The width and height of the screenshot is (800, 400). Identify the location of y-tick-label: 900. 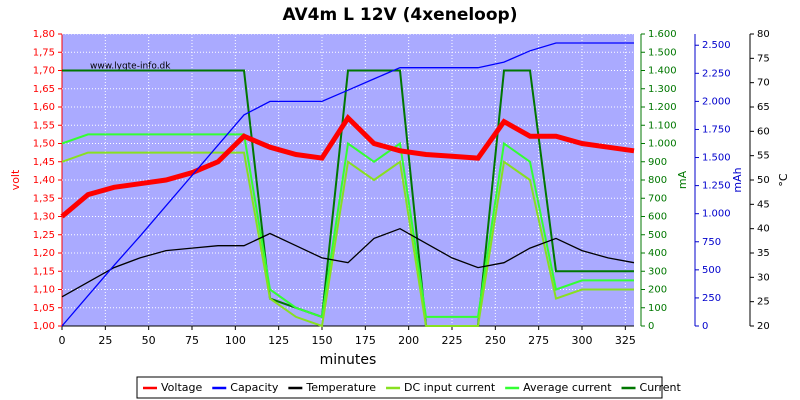
(657, 162).